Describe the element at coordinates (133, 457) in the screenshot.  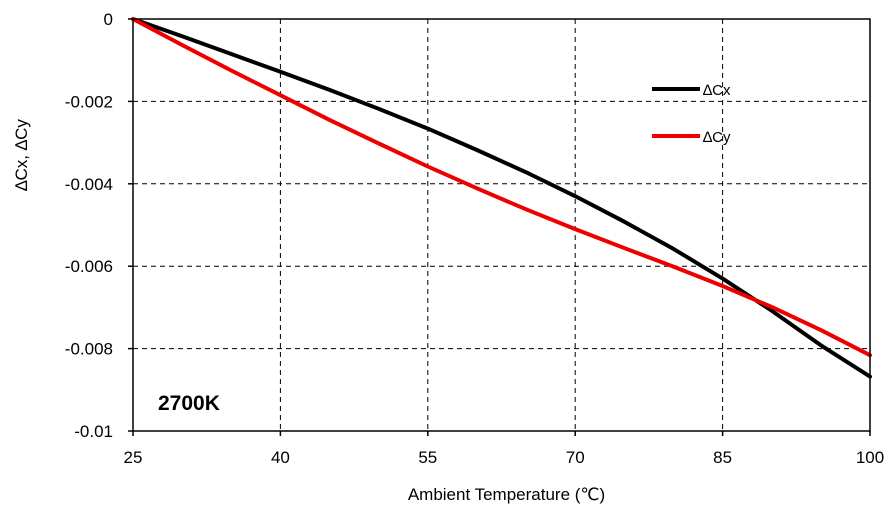
I see `x-tick-label: 25` at that location.